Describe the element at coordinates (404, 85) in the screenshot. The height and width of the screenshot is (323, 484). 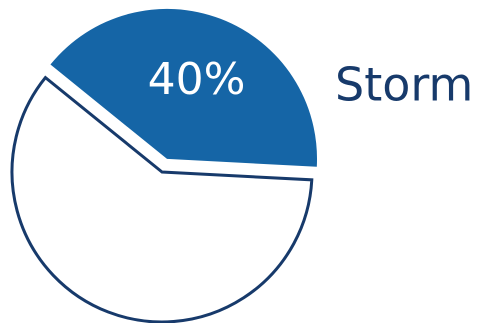
I see `legend-label-storm: Storm` at that location.